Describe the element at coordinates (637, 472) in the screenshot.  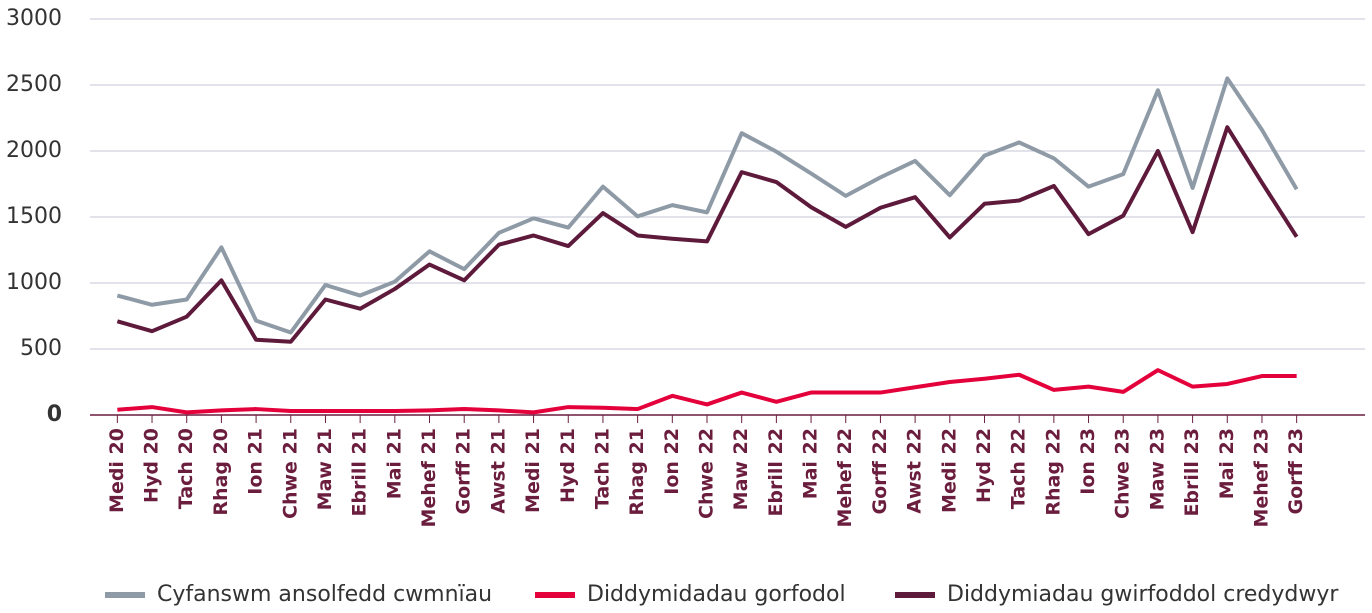
I see `x-tick-label: Rhag 21` at that location.